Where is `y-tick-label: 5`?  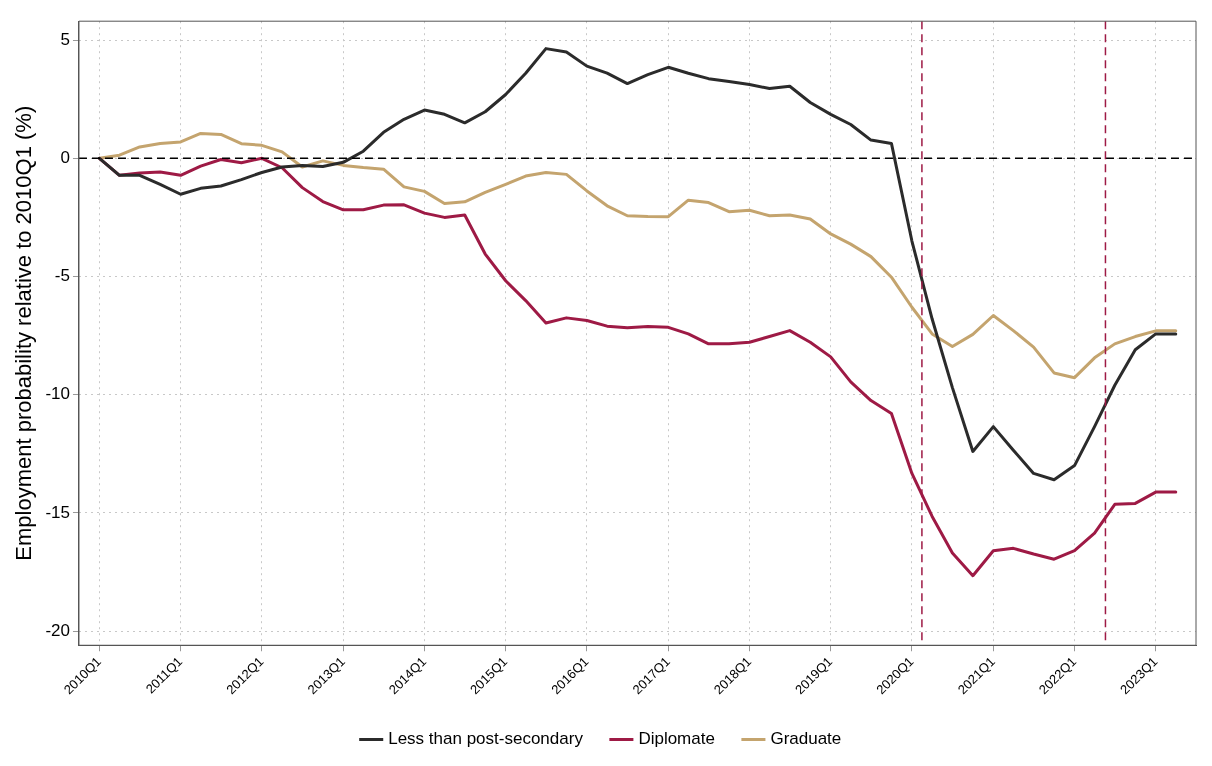 y-tick-label: 5 is located at coordinates (65, 39).